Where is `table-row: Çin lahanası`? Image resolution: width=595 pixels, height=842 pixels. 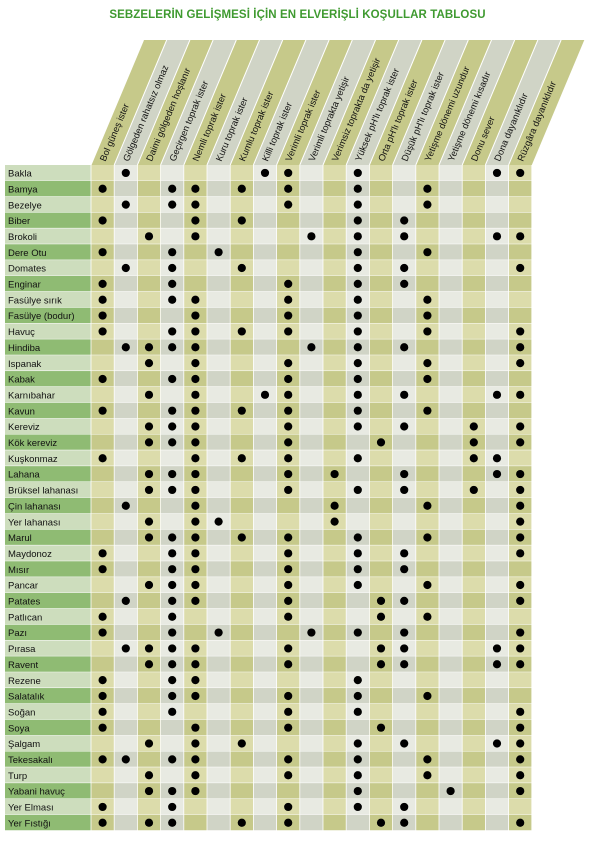 table-row: Çin lahanası is located at coordinates (268, 506).